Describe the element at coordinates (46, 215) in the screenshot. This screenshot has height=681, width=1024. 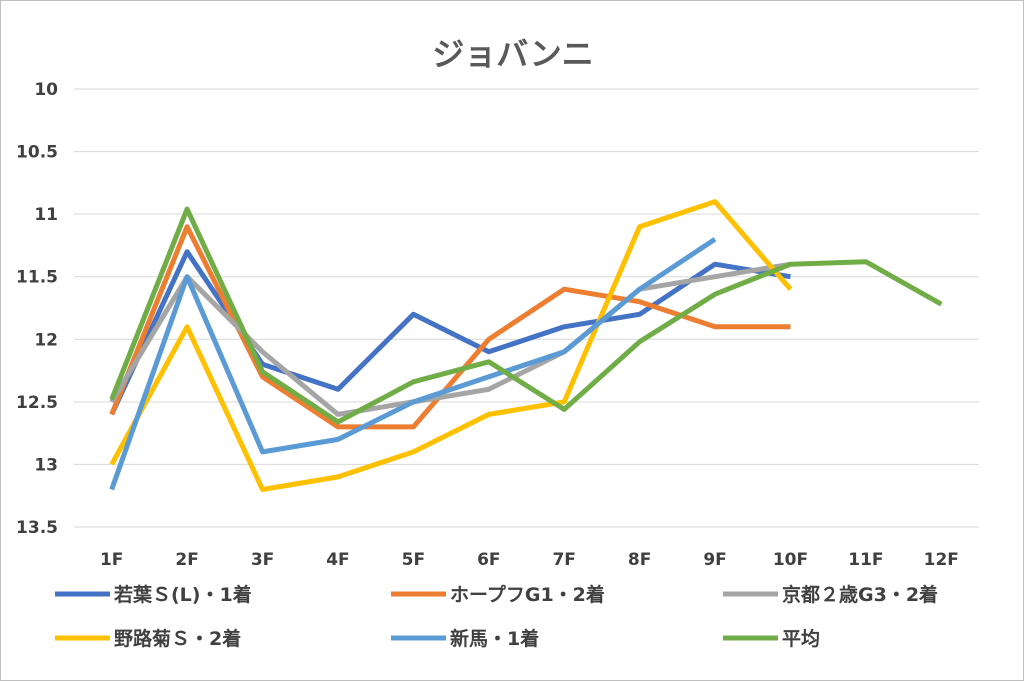
I see `y-tick-label: 11` at that location.